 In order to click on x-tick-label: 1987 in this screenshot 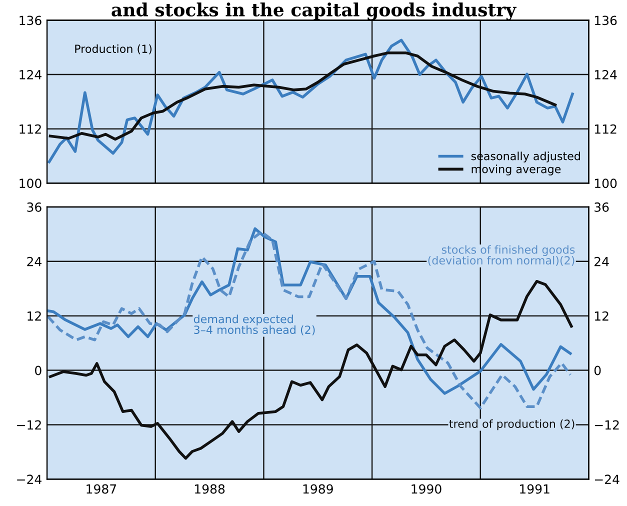, I will do `click(101, 489)`.